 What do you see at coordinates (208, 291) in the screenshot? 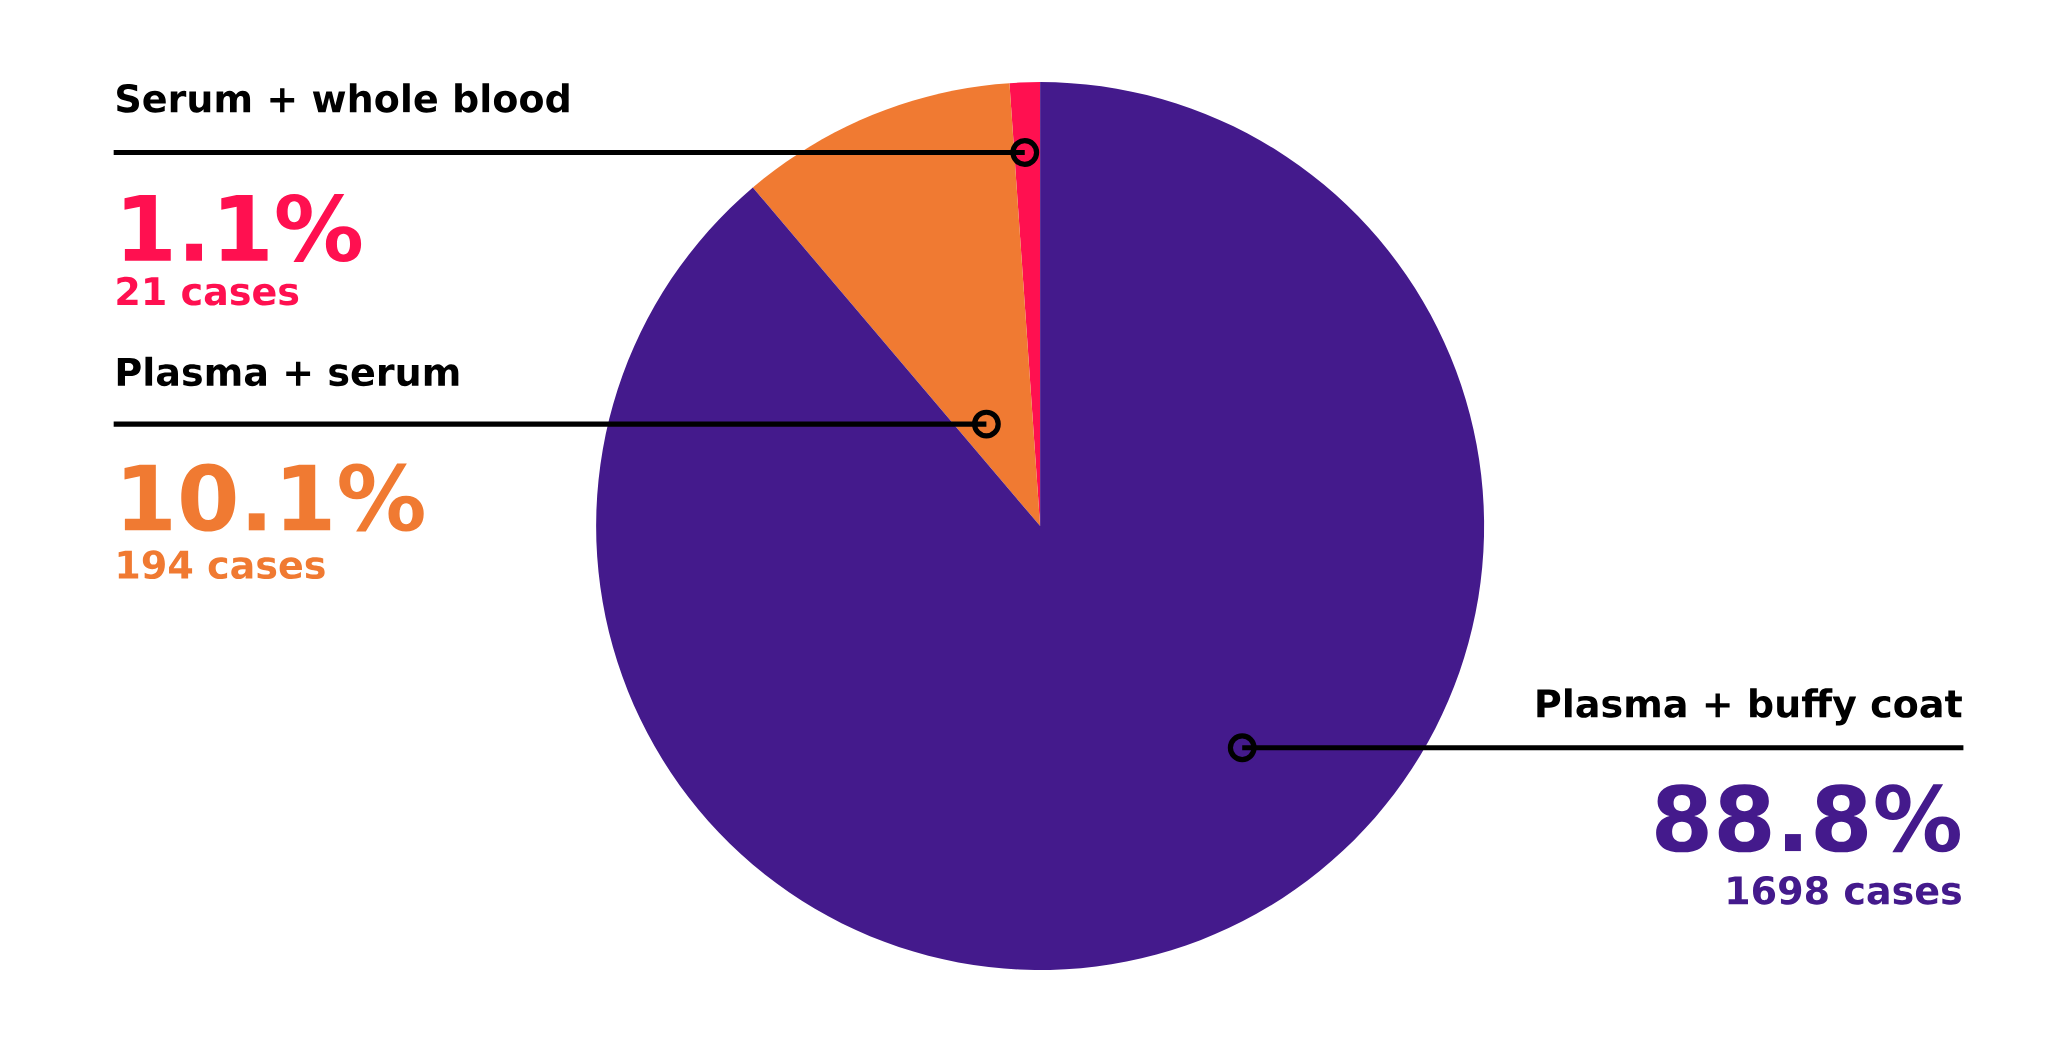
I see `text: 21 cases` at bounding box center [208, 291].